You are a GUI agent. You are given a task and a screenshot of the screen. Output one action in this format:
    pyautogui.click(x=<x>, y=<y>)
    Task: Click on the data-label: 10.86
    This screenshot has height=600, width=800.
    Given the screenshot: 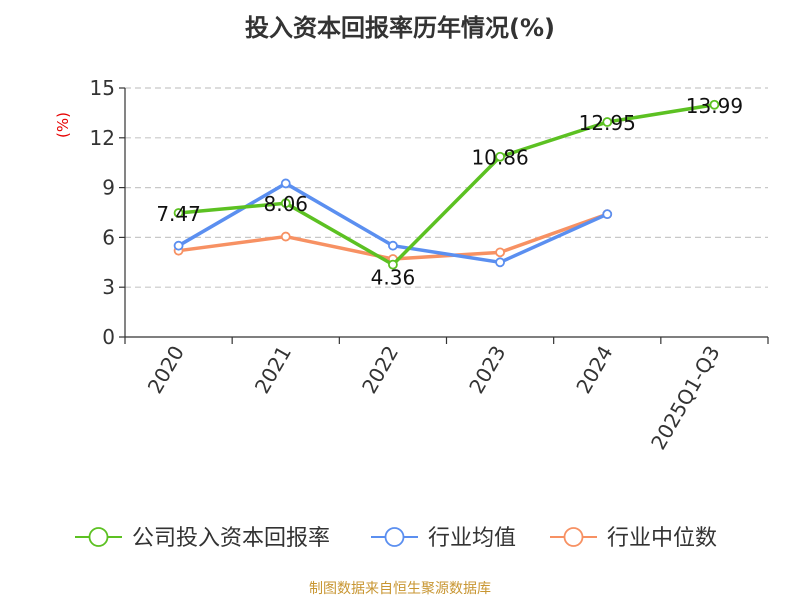 What is the action you would take?
    pyautogui.click(x=499, y=158)
    